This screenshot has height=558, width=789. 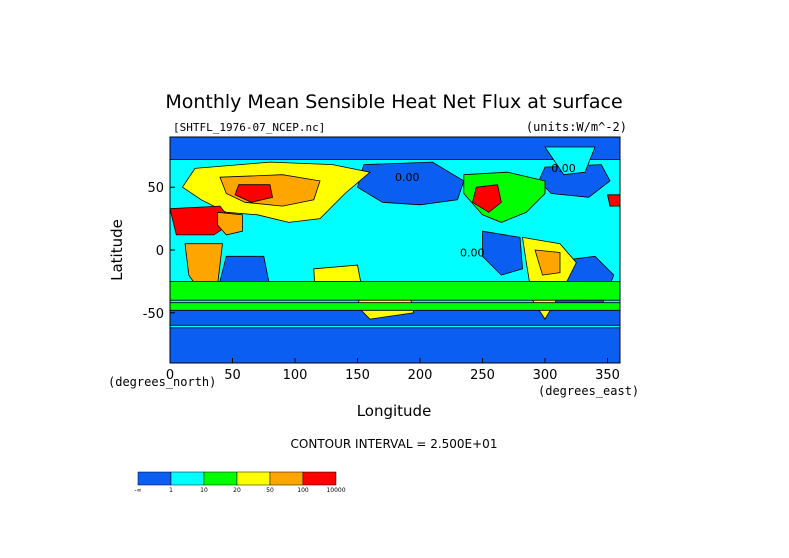 I want to click on flux-region-north-america-hot, so click(x=487, y=198).